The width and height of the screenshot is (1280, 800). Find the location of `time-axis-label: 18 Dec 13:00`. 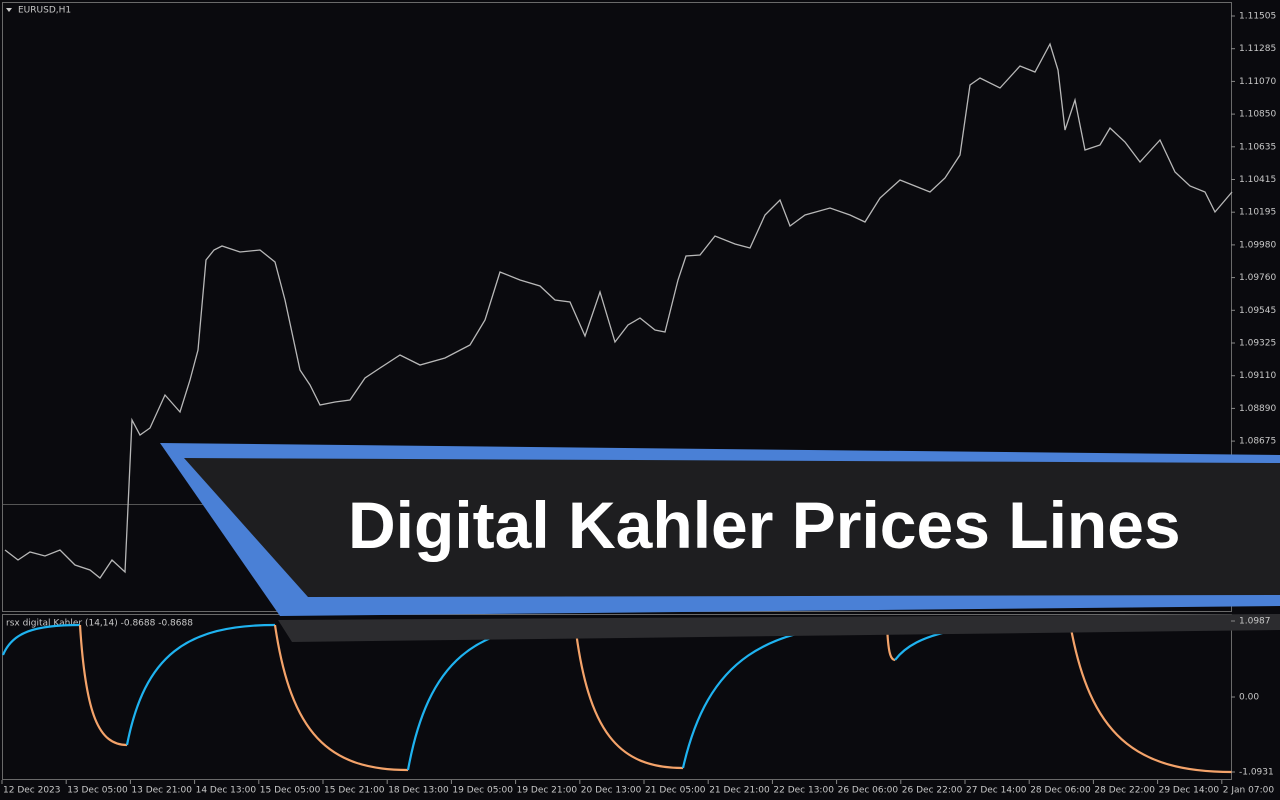

time-axis-label: 18 Dec 13:00 is located at coordinates (418, 791).